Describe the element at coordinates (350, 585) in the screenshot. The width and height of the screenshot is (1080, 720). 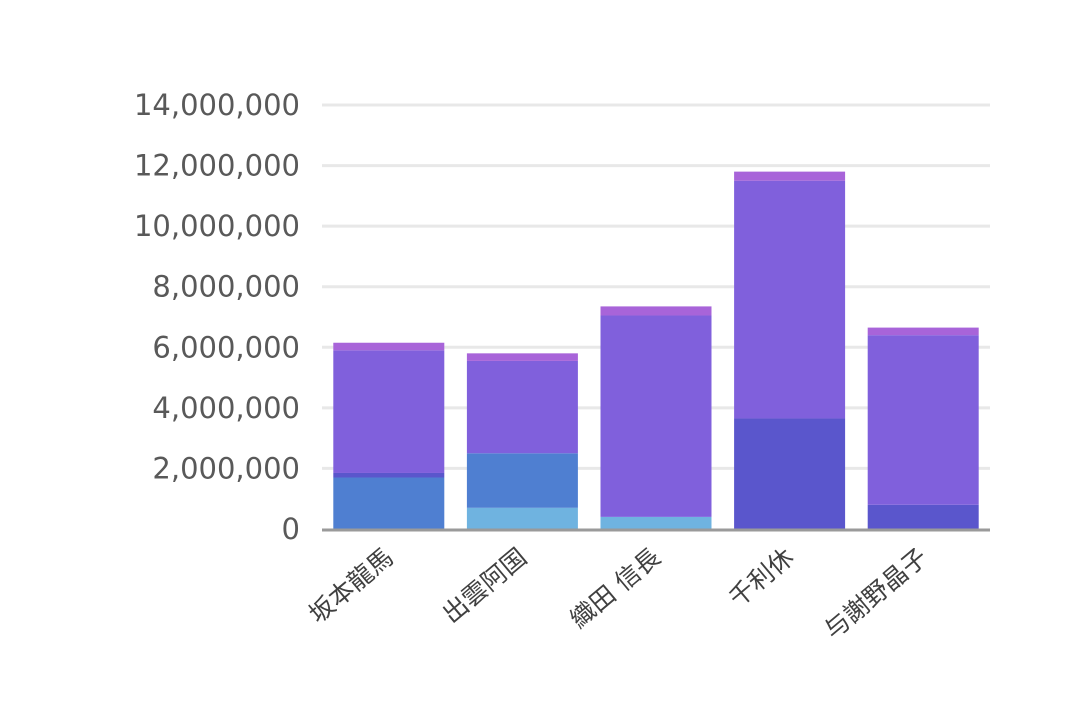
I see `x-tick-label: 坂本龍馬` at that location.